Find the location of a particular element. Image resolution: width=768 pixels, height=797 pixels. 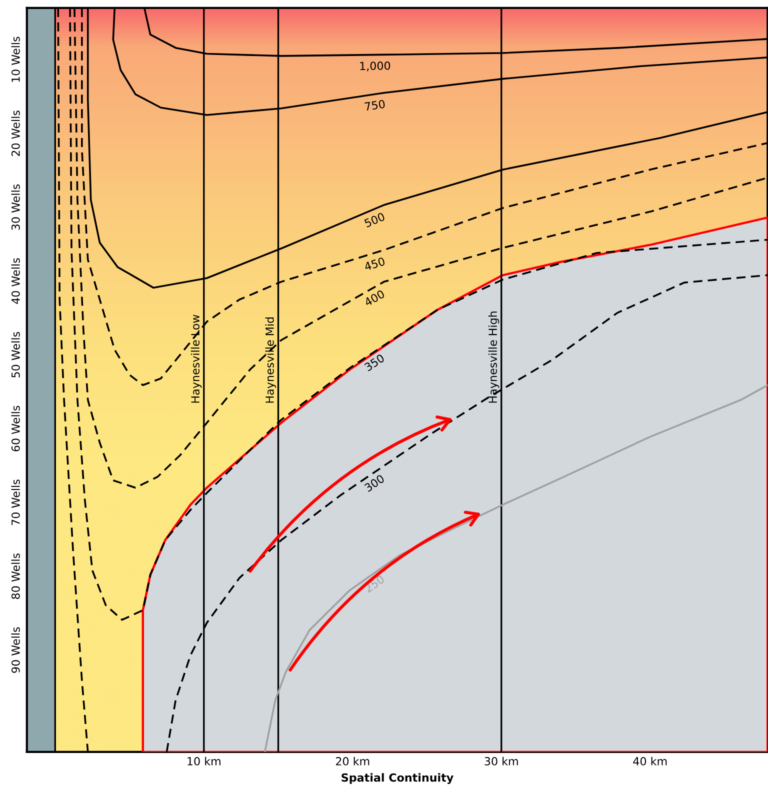

y-tick-label: 90 Wells is located at coordinates (15, 650).